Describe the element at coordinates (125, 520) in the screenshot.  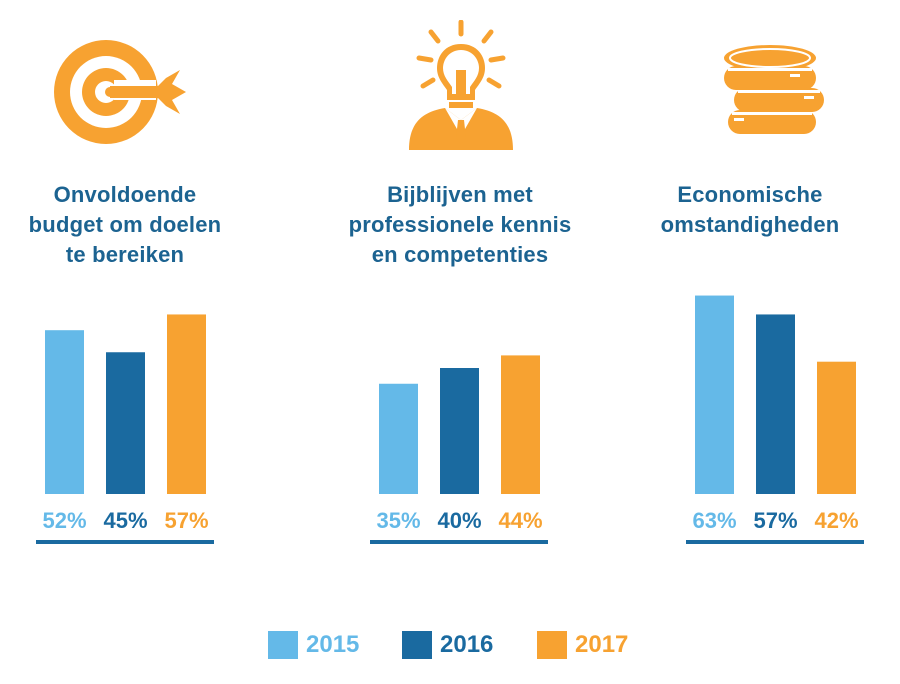
I see `data-label-2016: 45%` at that location.